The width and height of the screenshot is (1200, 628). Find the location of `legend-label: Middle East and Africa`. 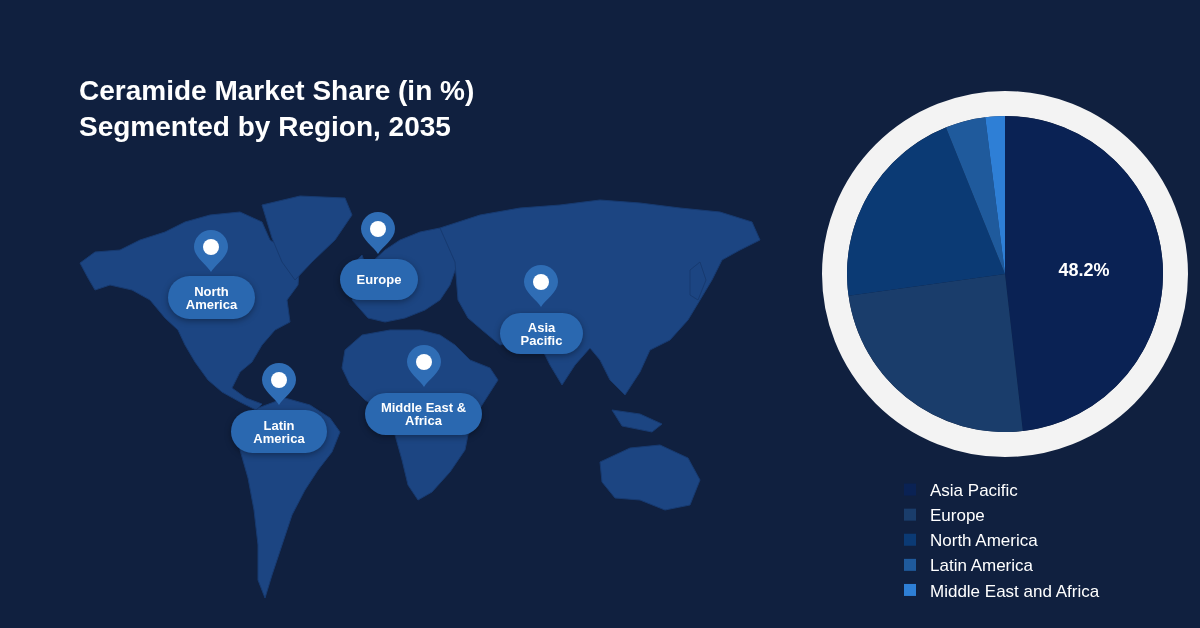

legend-label: Middle East and Africa is located at coordinates (1015, 591).